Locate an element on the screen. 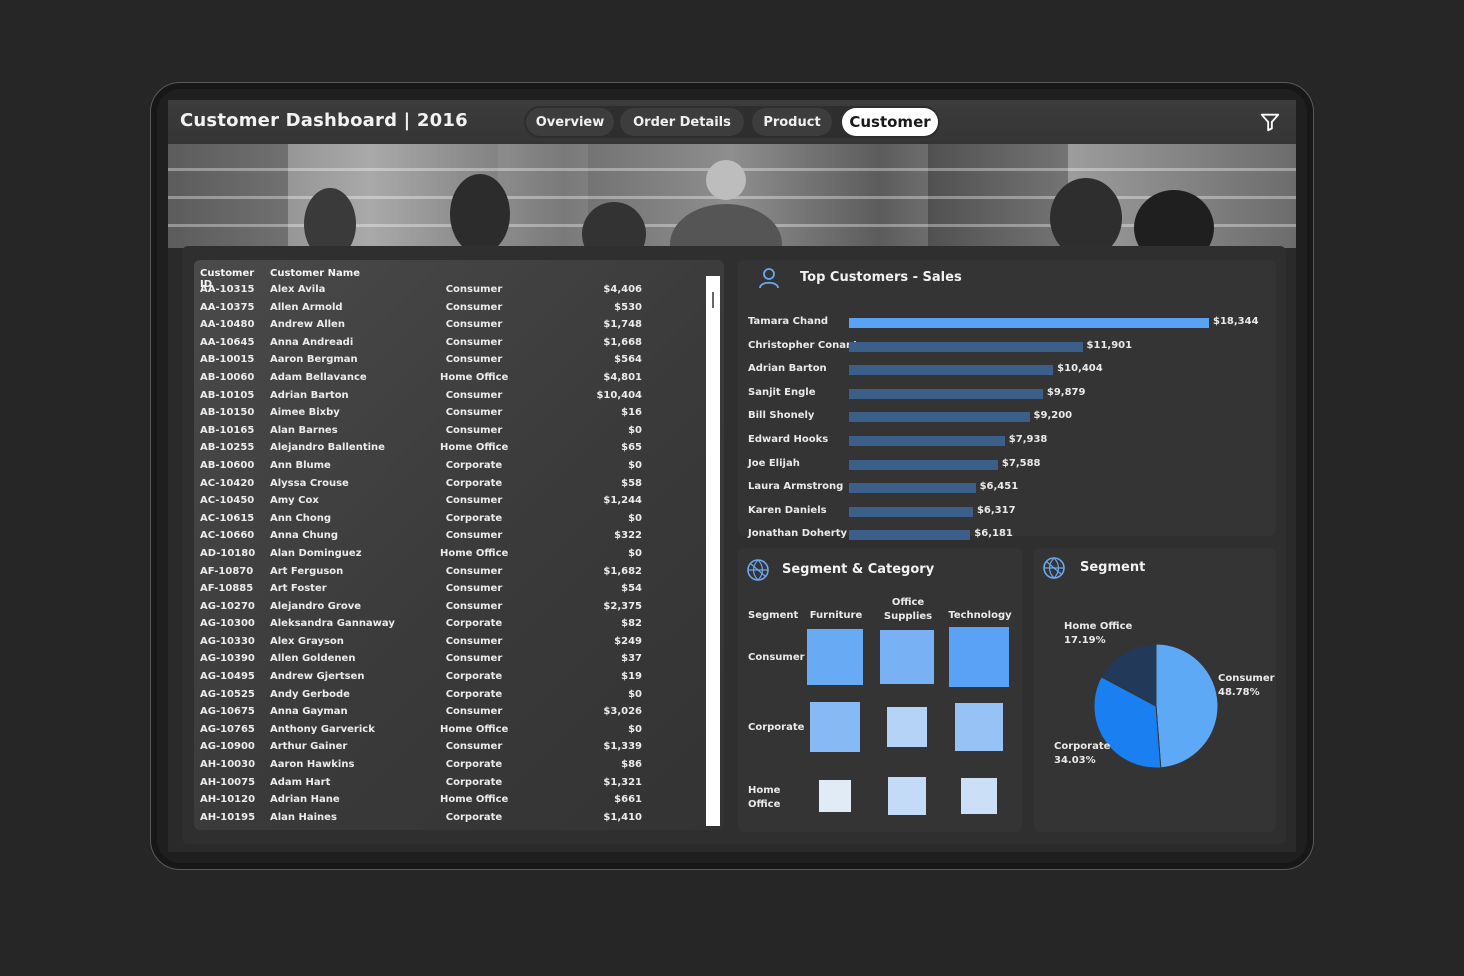 This screenshot has width=1464, height=976. sales-cell: $86 is located at coordinates (631, 765).